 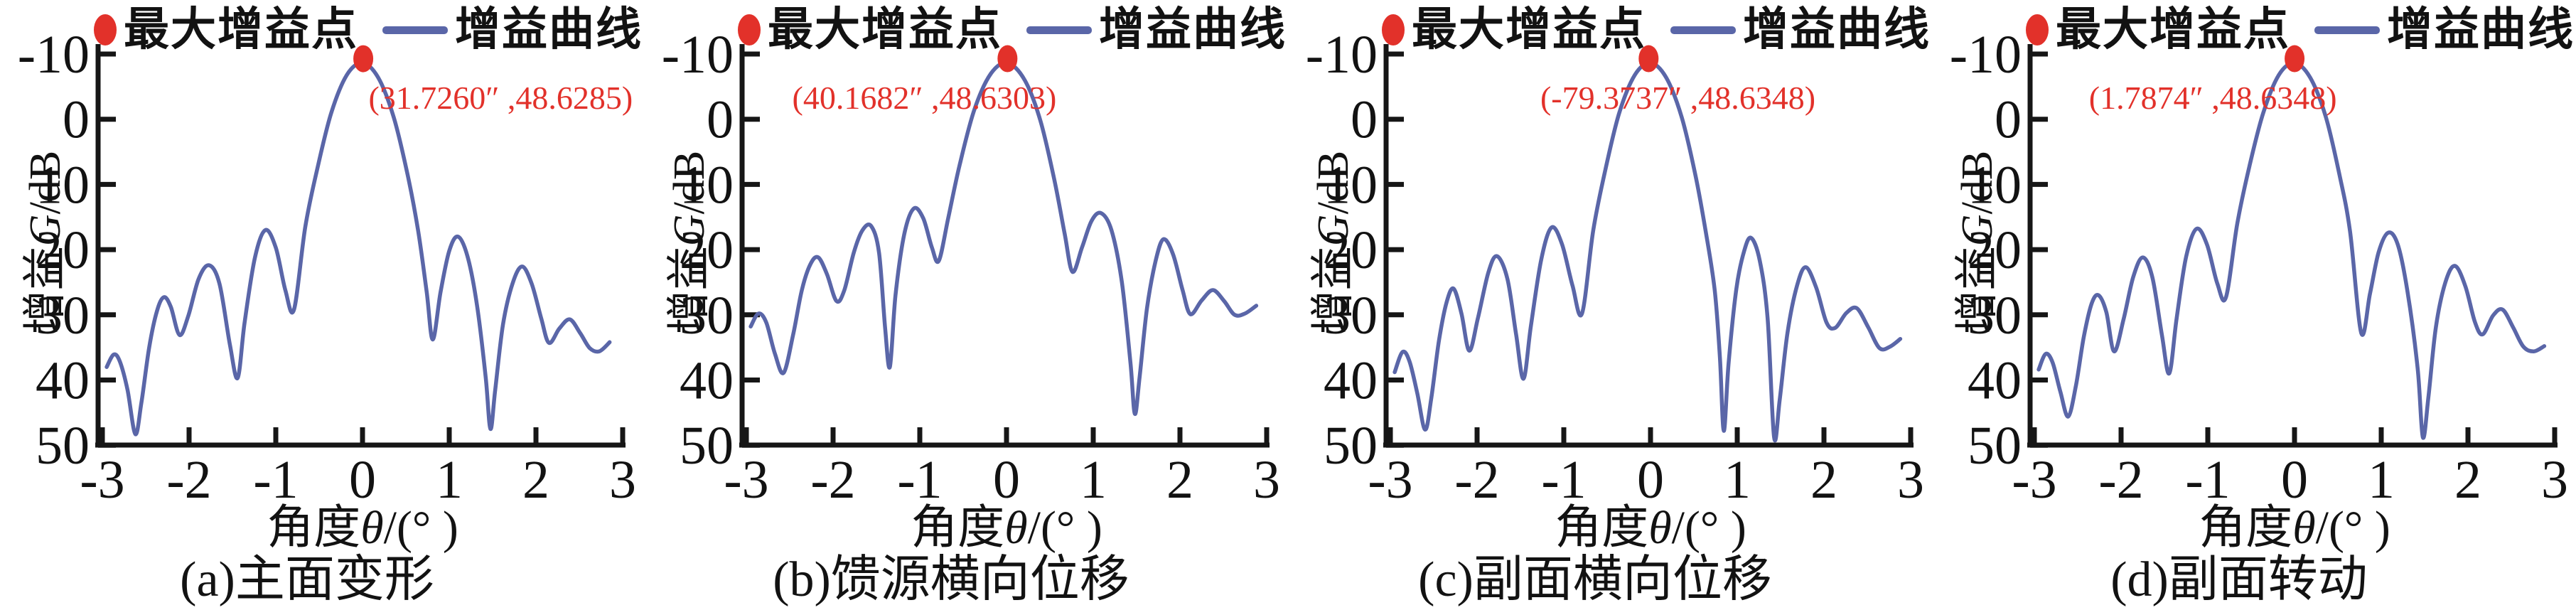 What do you see at coordinates (1595, 579) in the screenshot?
I see `panel-caption: (c)副面横向位移` at bounding box center [1595, 579].